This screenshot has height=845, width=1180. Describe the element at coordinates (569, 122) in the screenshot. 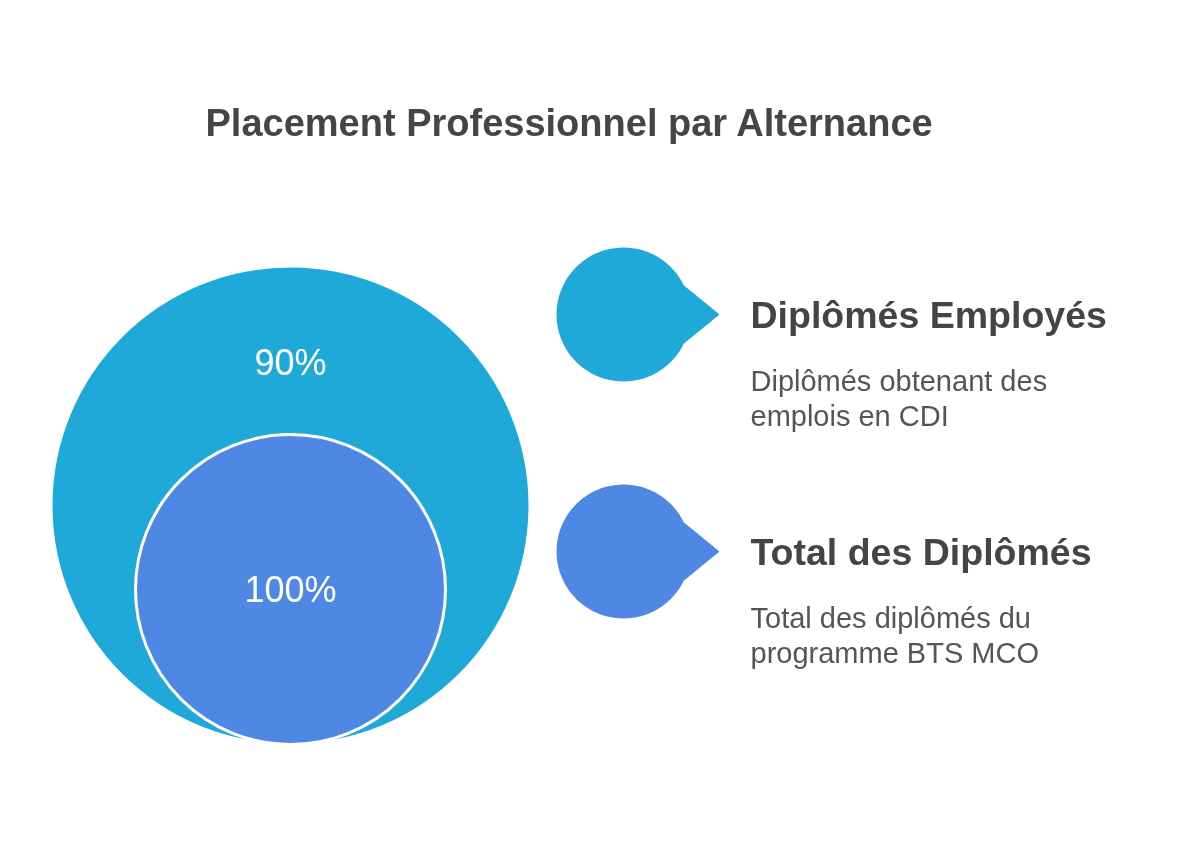

I see `text: Placement Professionnel par Alternance` at that location.